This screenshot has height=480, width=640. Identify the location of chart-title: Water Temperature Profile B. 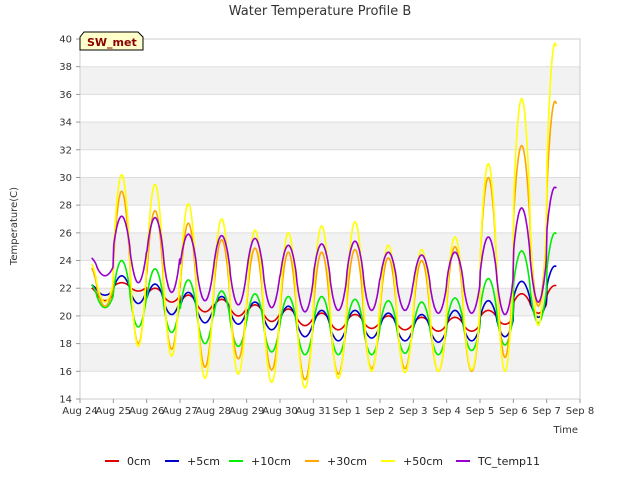
(320, 11).